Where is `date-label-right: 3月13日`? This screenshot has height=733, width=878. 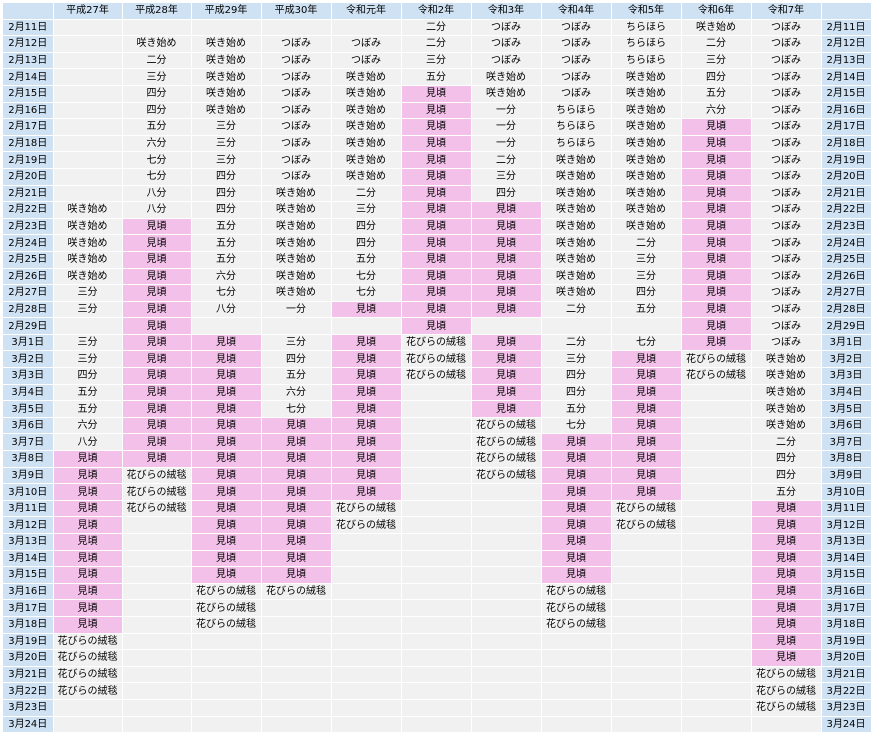
date-label-right: 3月13日 is located at coordinates (846, 542).